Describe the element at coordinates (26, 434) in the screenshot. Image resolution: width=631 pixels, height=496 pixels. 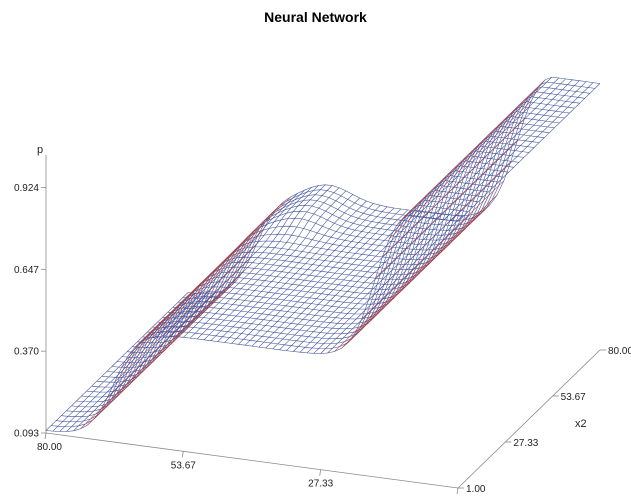
I see `p-tick-label: 0.093` at that location.